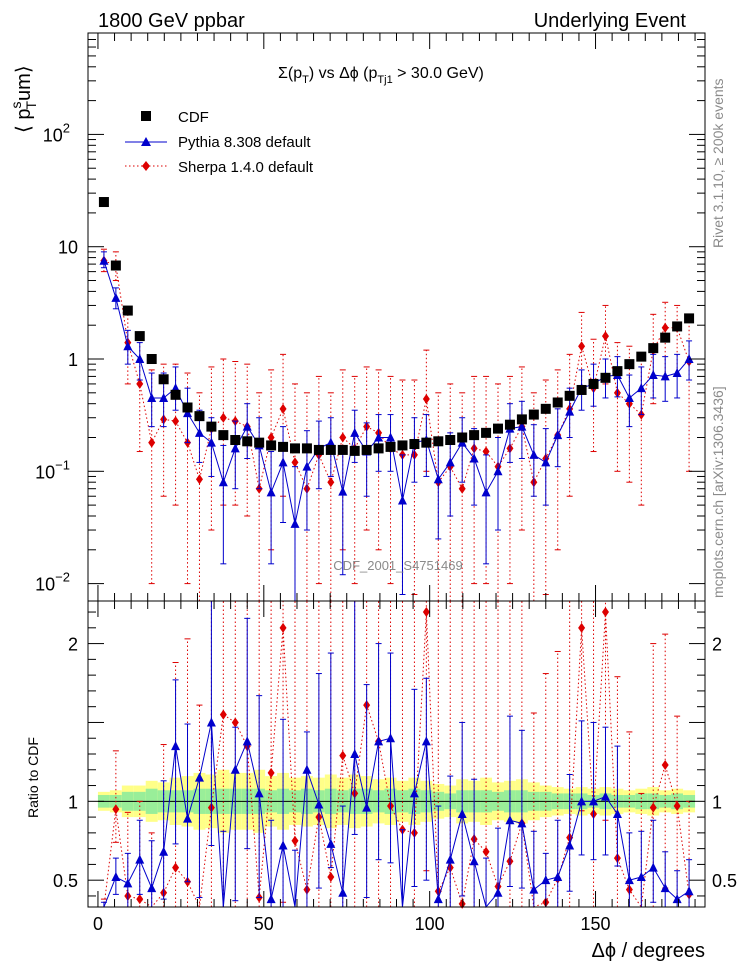  I want to click on legend-cdf-marker, so click(146, 116).